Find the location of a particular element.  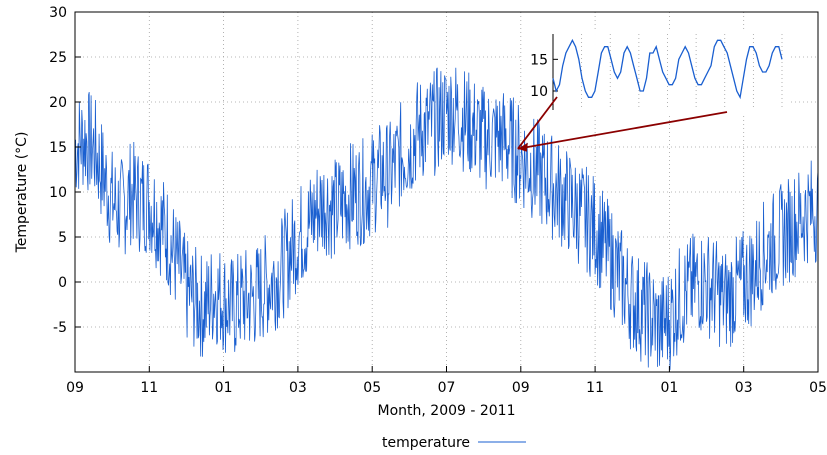

y-tick-label: 10 is located at coordinates (58, 193).